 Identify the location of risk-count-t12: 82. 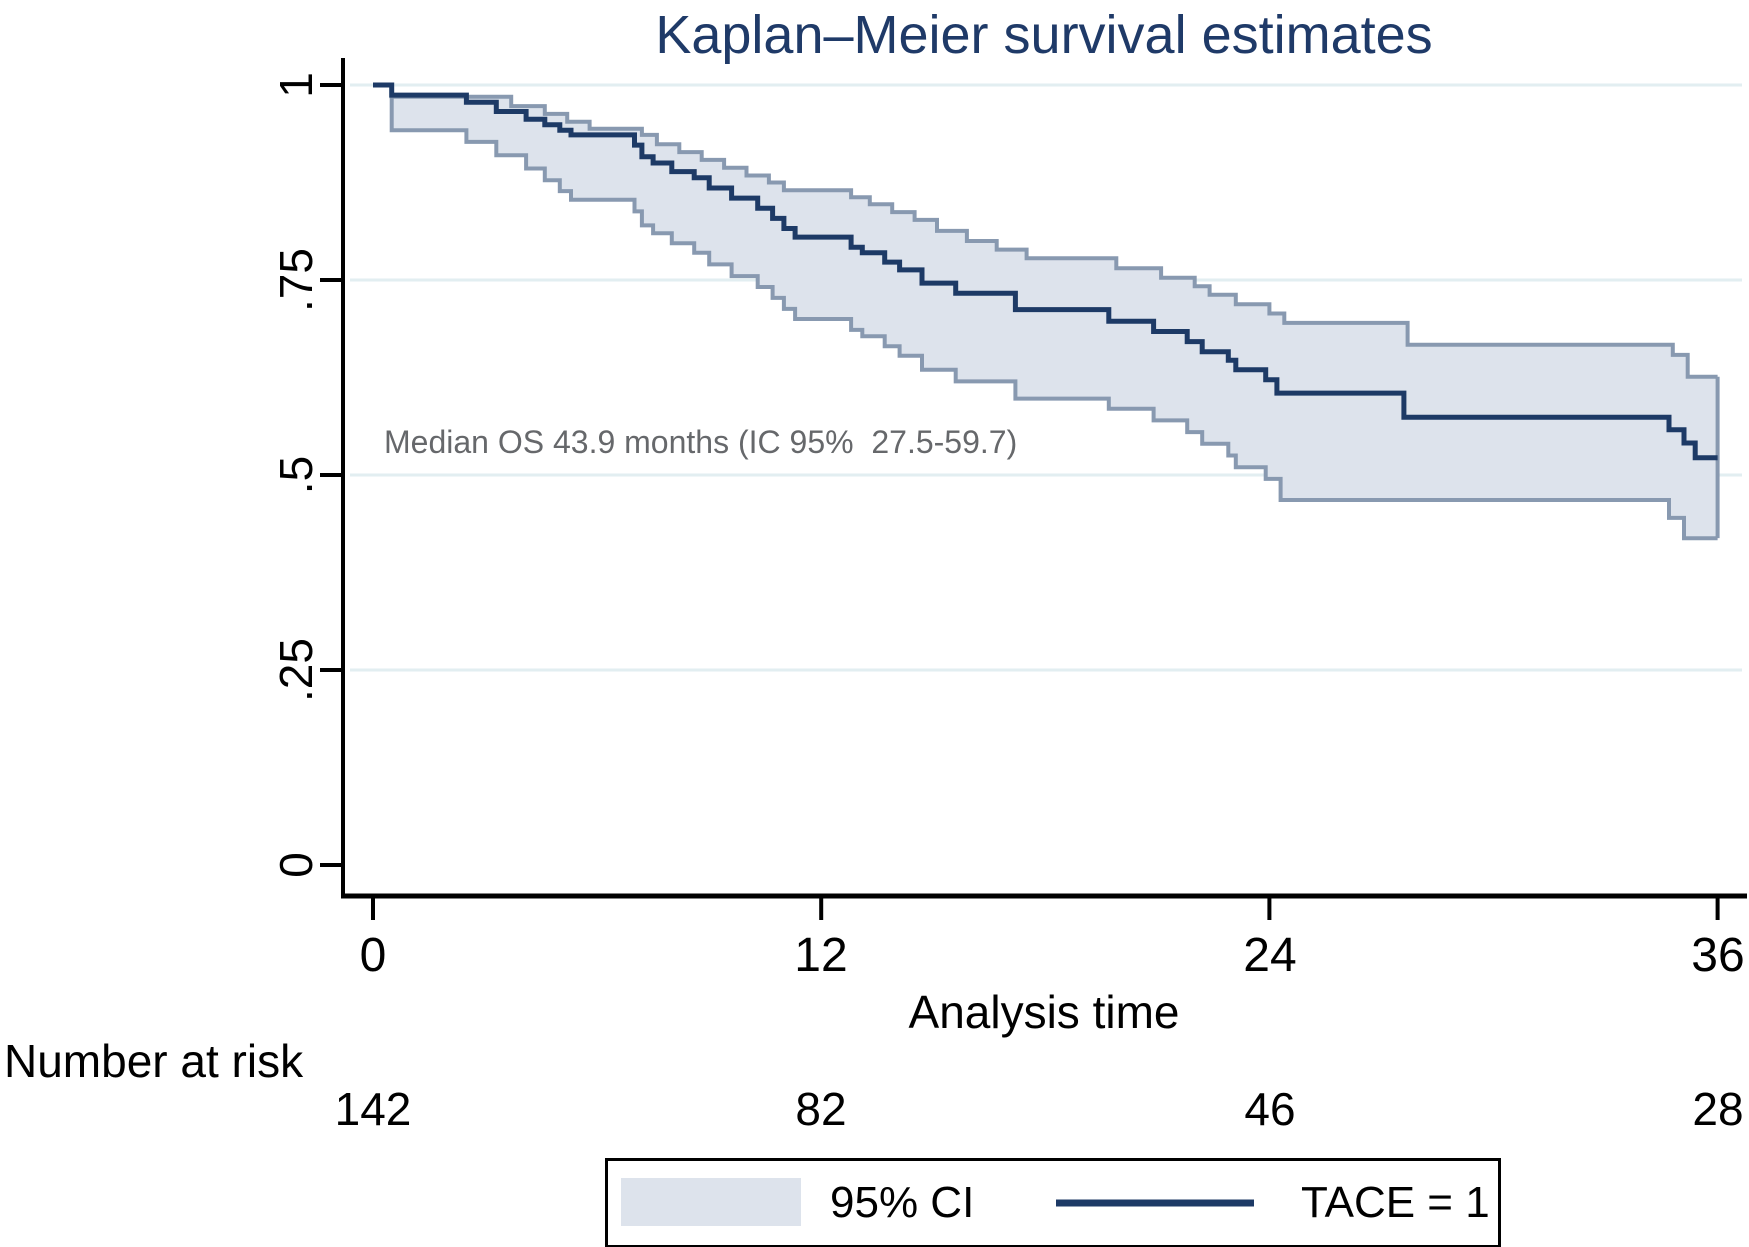
(821, 1109).